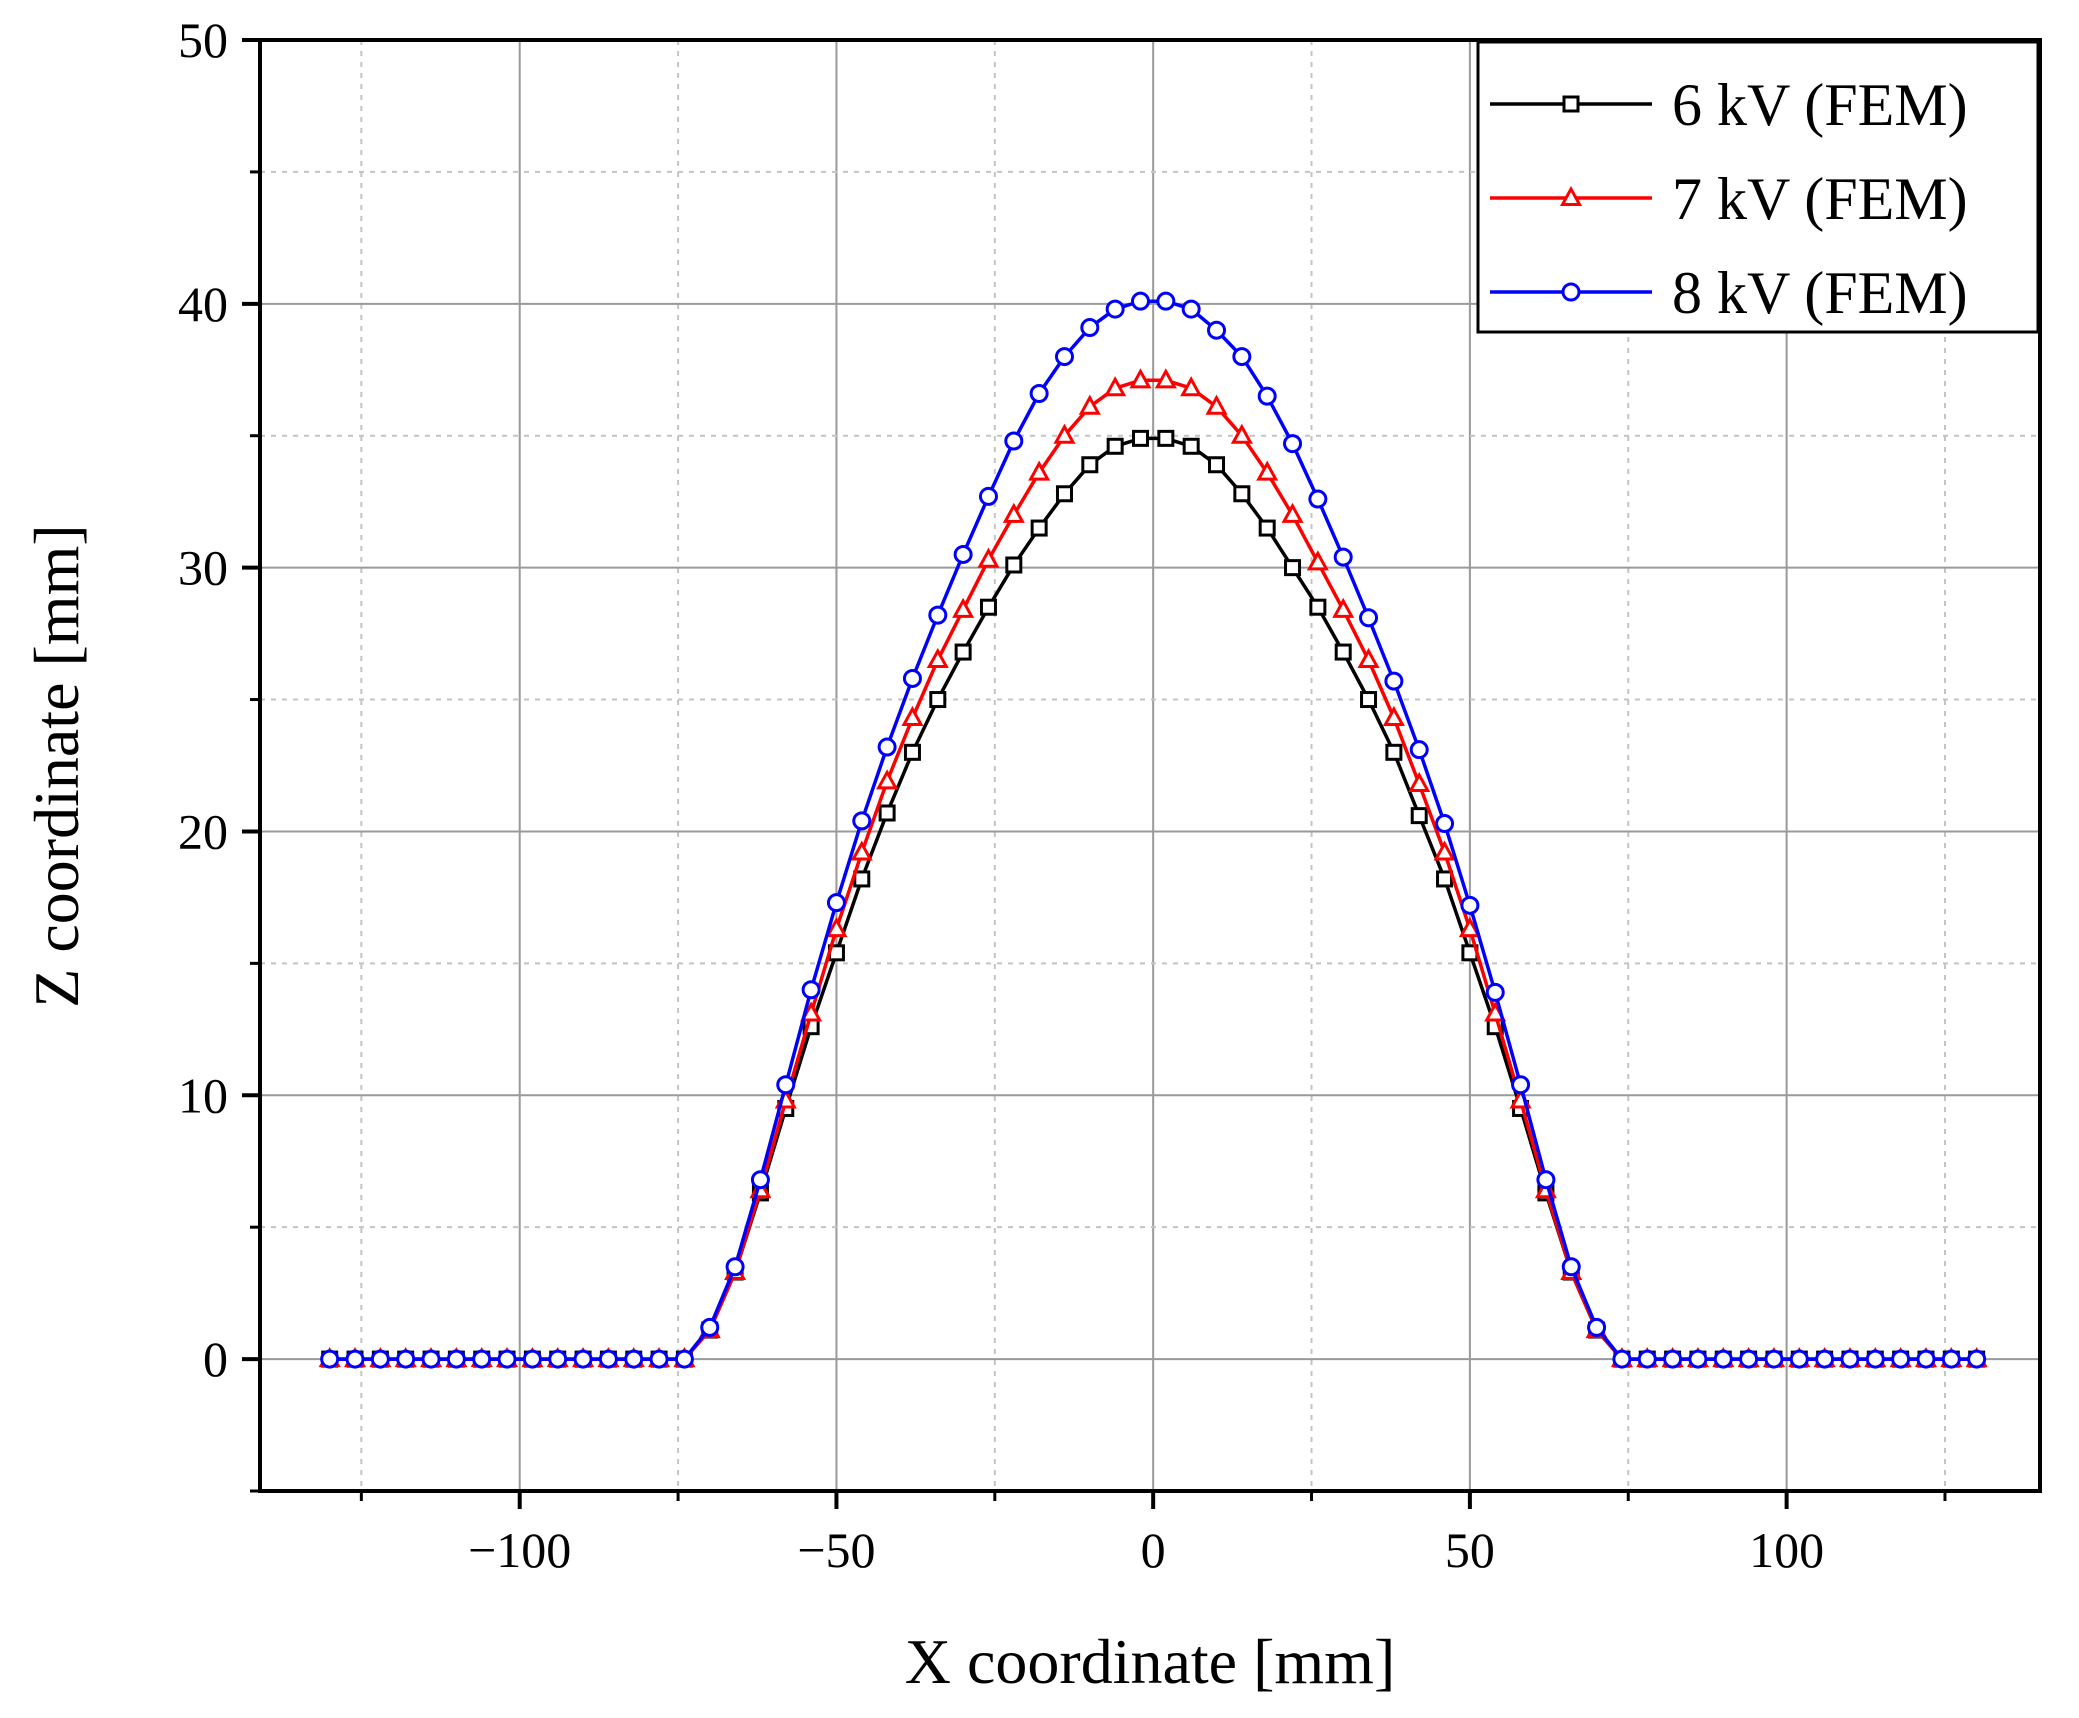 The height and width of the screenshot is (1718, 2079). Describe the element at coordinates (203, 831) in the screenshot. I see `y-tick-label: 20` at that location.